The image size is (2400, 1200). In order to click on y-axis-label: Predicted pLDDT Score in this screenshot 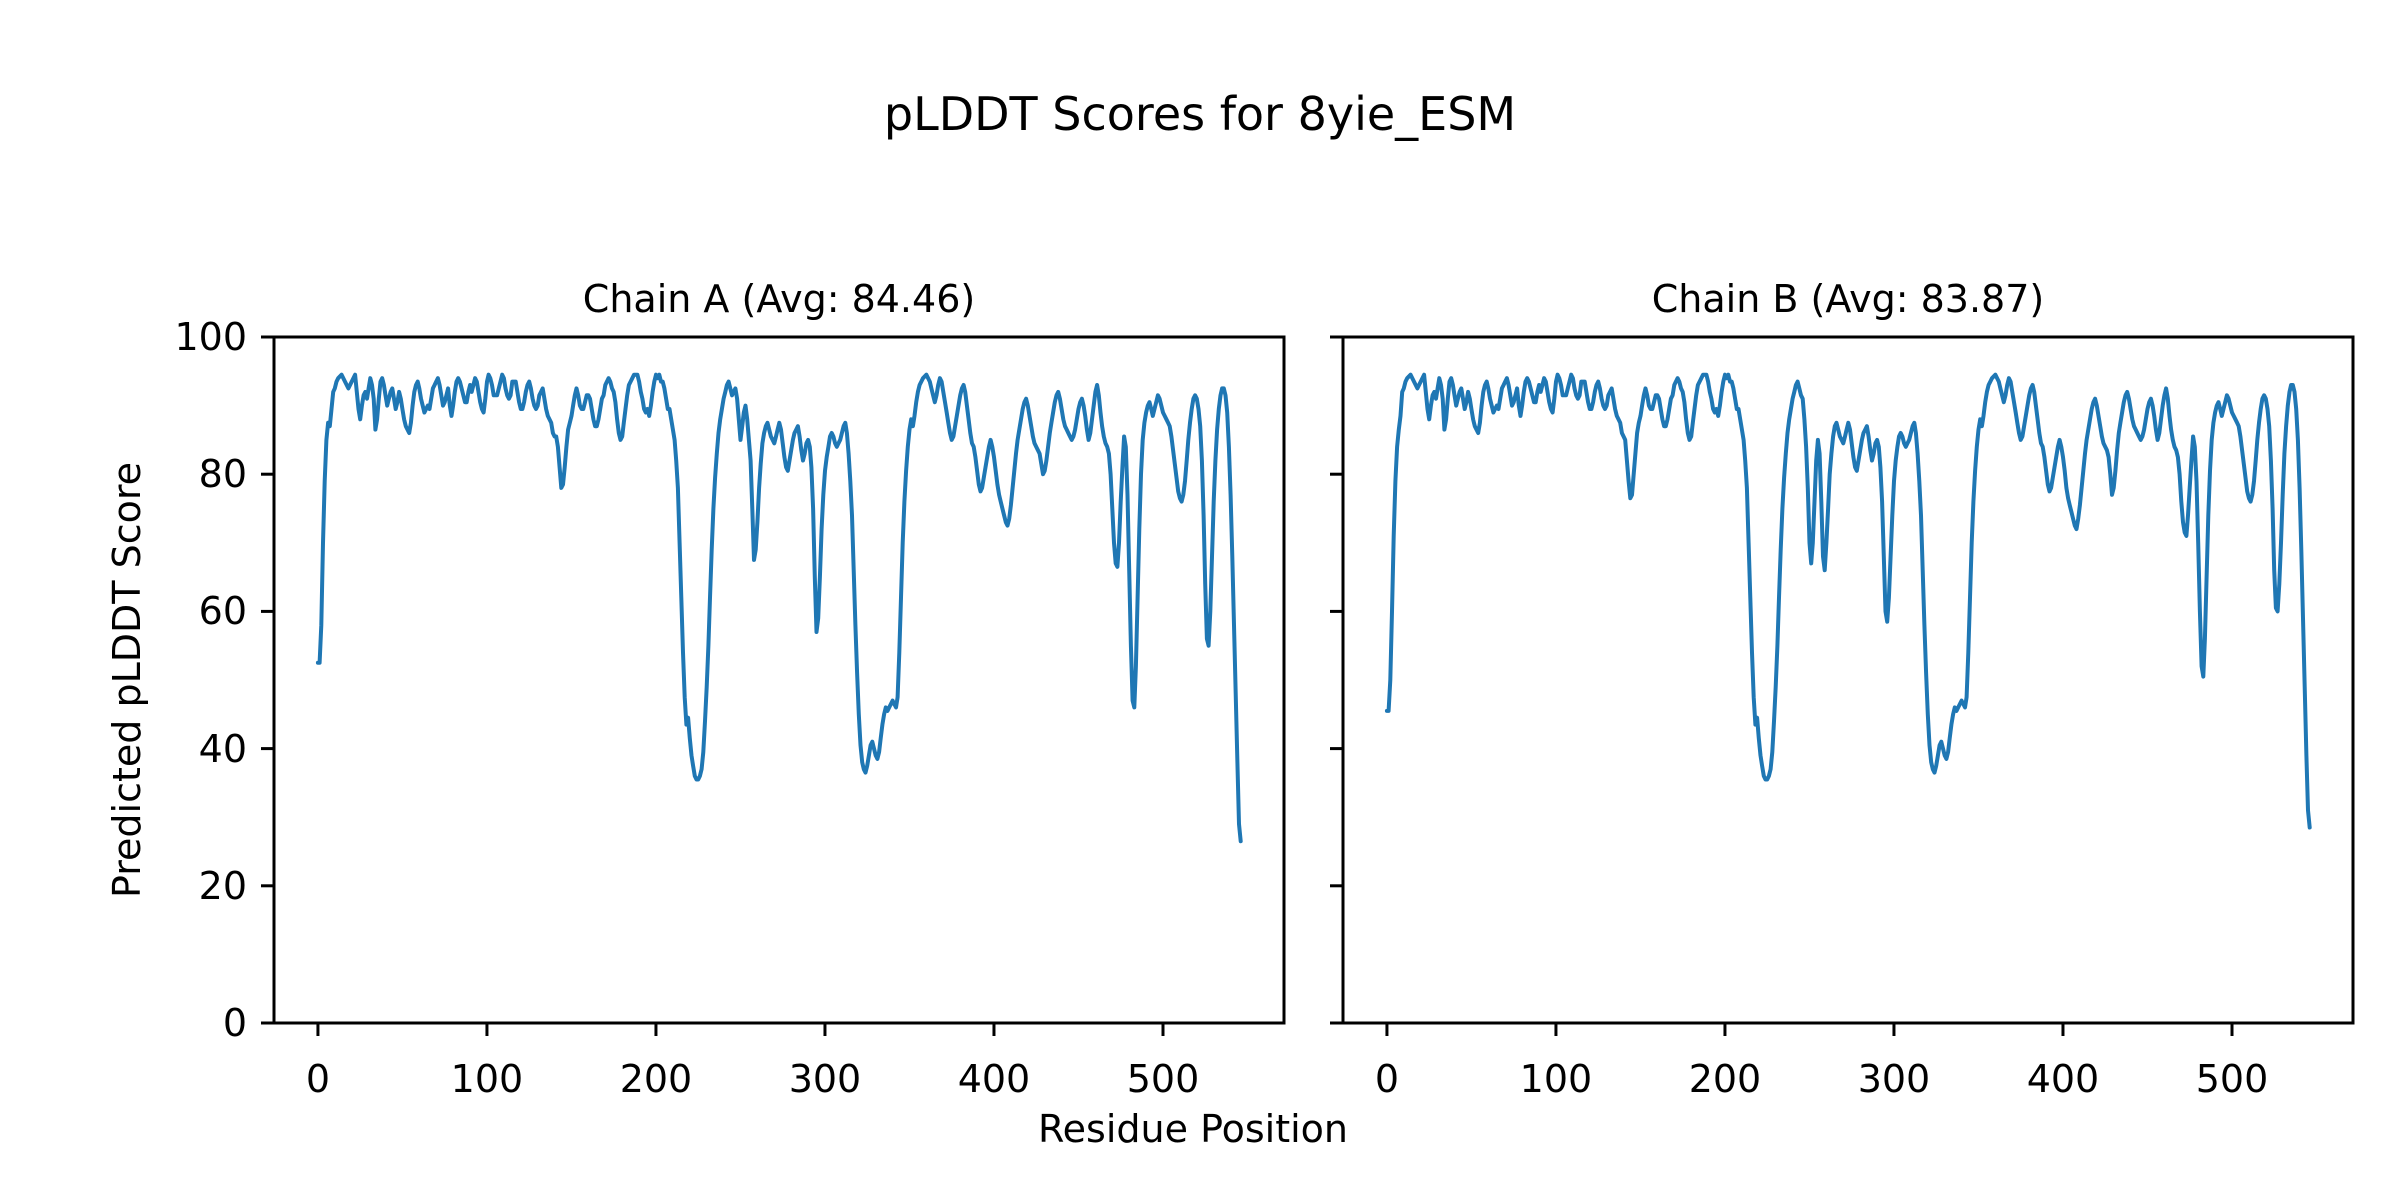, I will do `click(127, 680)`.